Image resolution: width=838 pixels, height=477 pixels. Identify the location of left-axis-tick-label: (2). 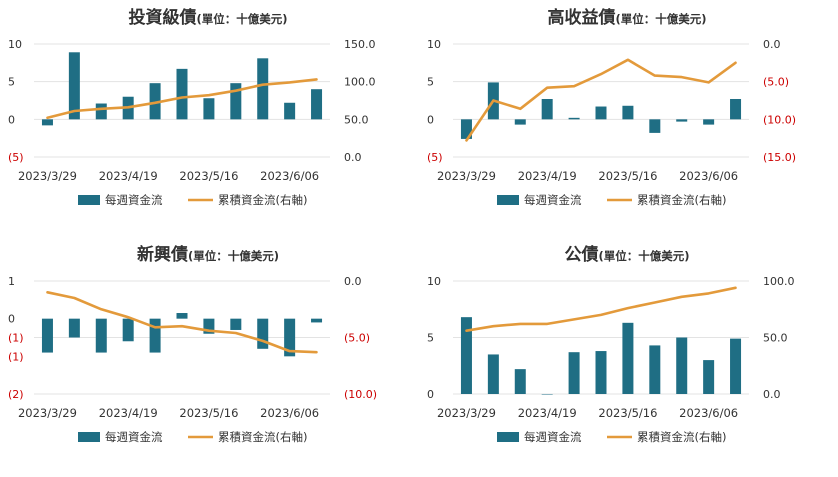
(16, 394).